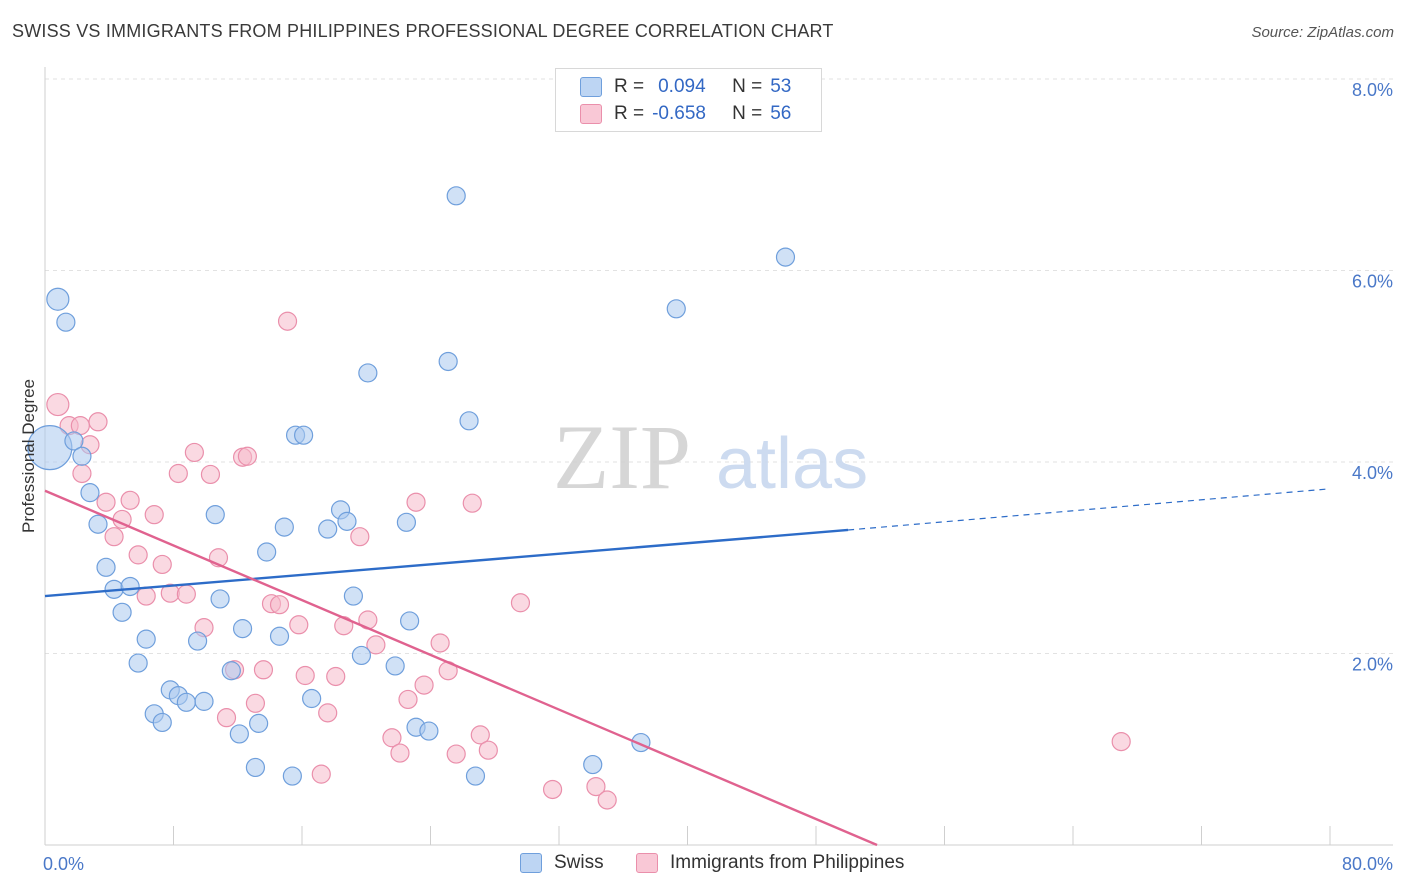 This screenshot has height=892, width=1406. What do you see at coordinates (688, 100) in the screenshot?
I see `stats-legend: R = 0.094 N = 53 R = -0.658 N = 56` at bounding box center [688, 100].